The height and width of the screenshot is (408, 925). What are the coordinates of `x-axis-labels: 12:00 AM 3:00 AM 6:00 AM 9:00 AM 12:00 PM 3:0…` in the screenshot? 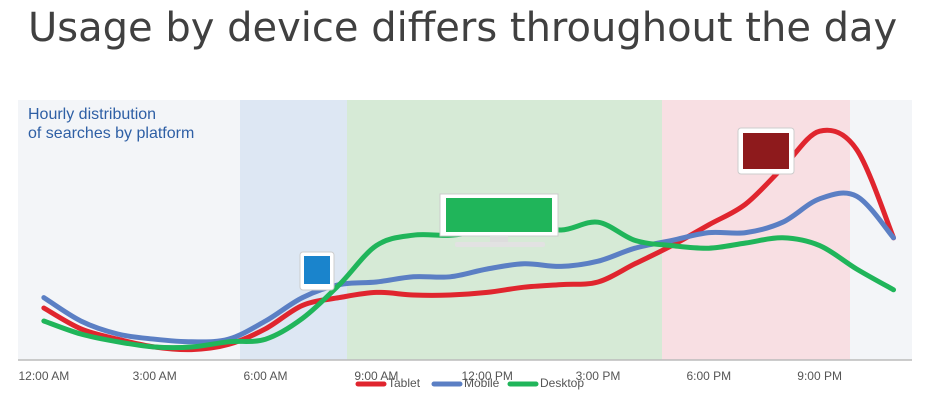 It's located at (430, 376).